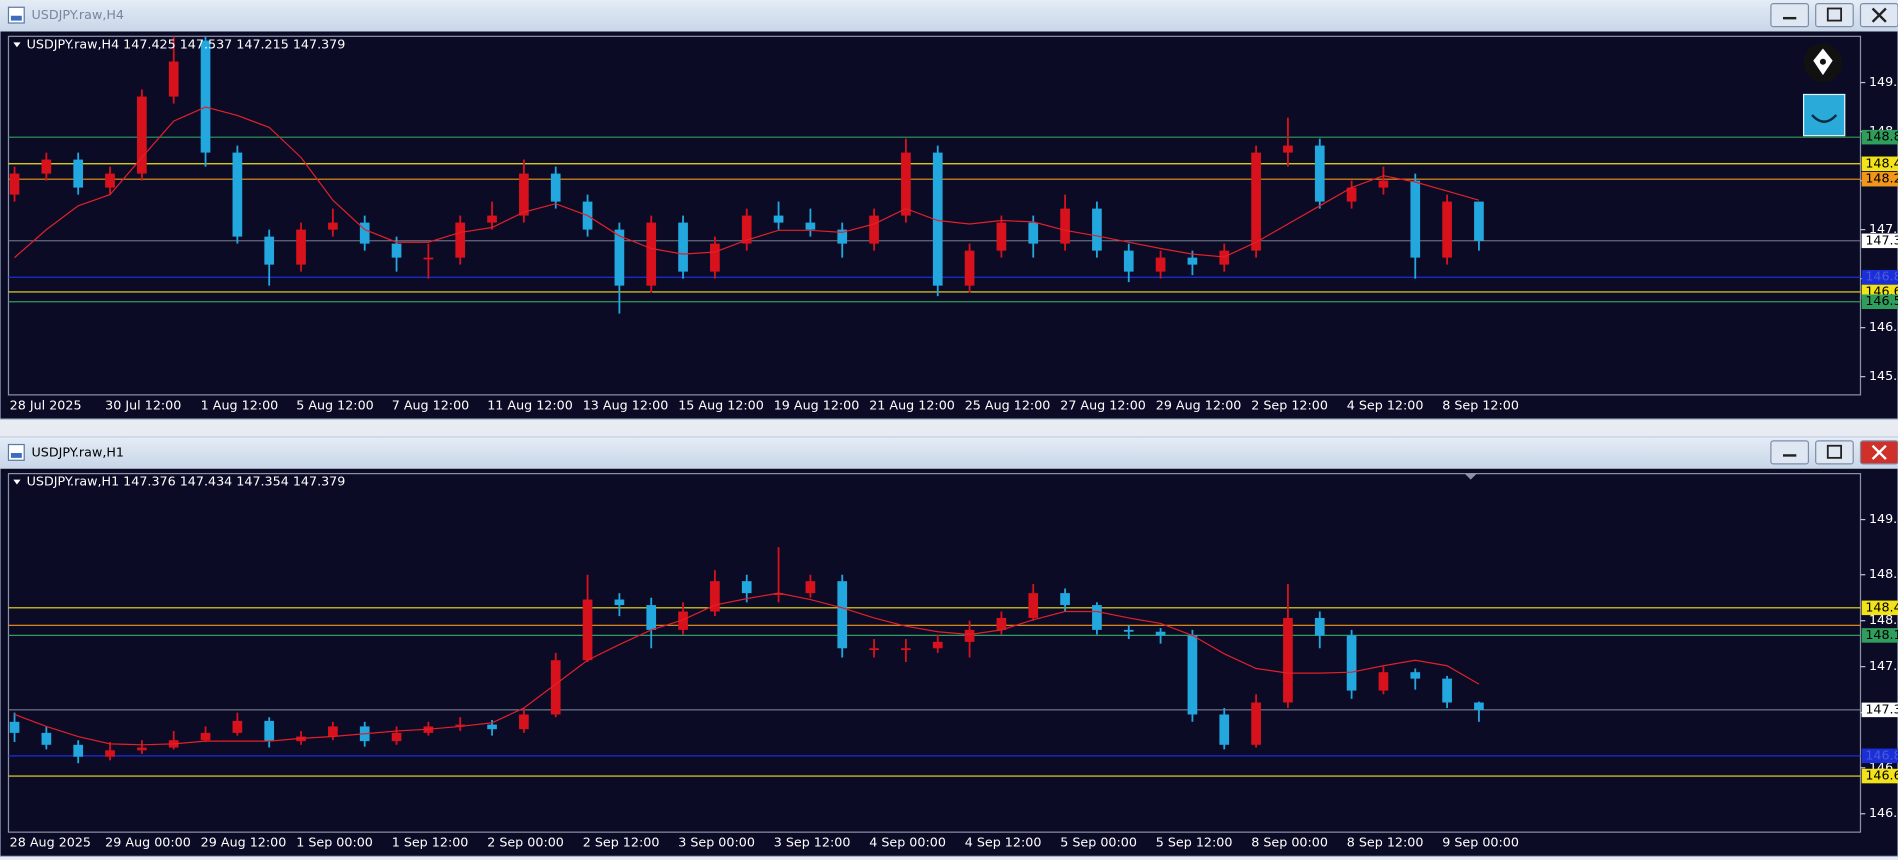  Describe the element at coordinates (1289, 842) in the screenshot. I see `x-tick-label: 8 Sep 00:00` at that location.